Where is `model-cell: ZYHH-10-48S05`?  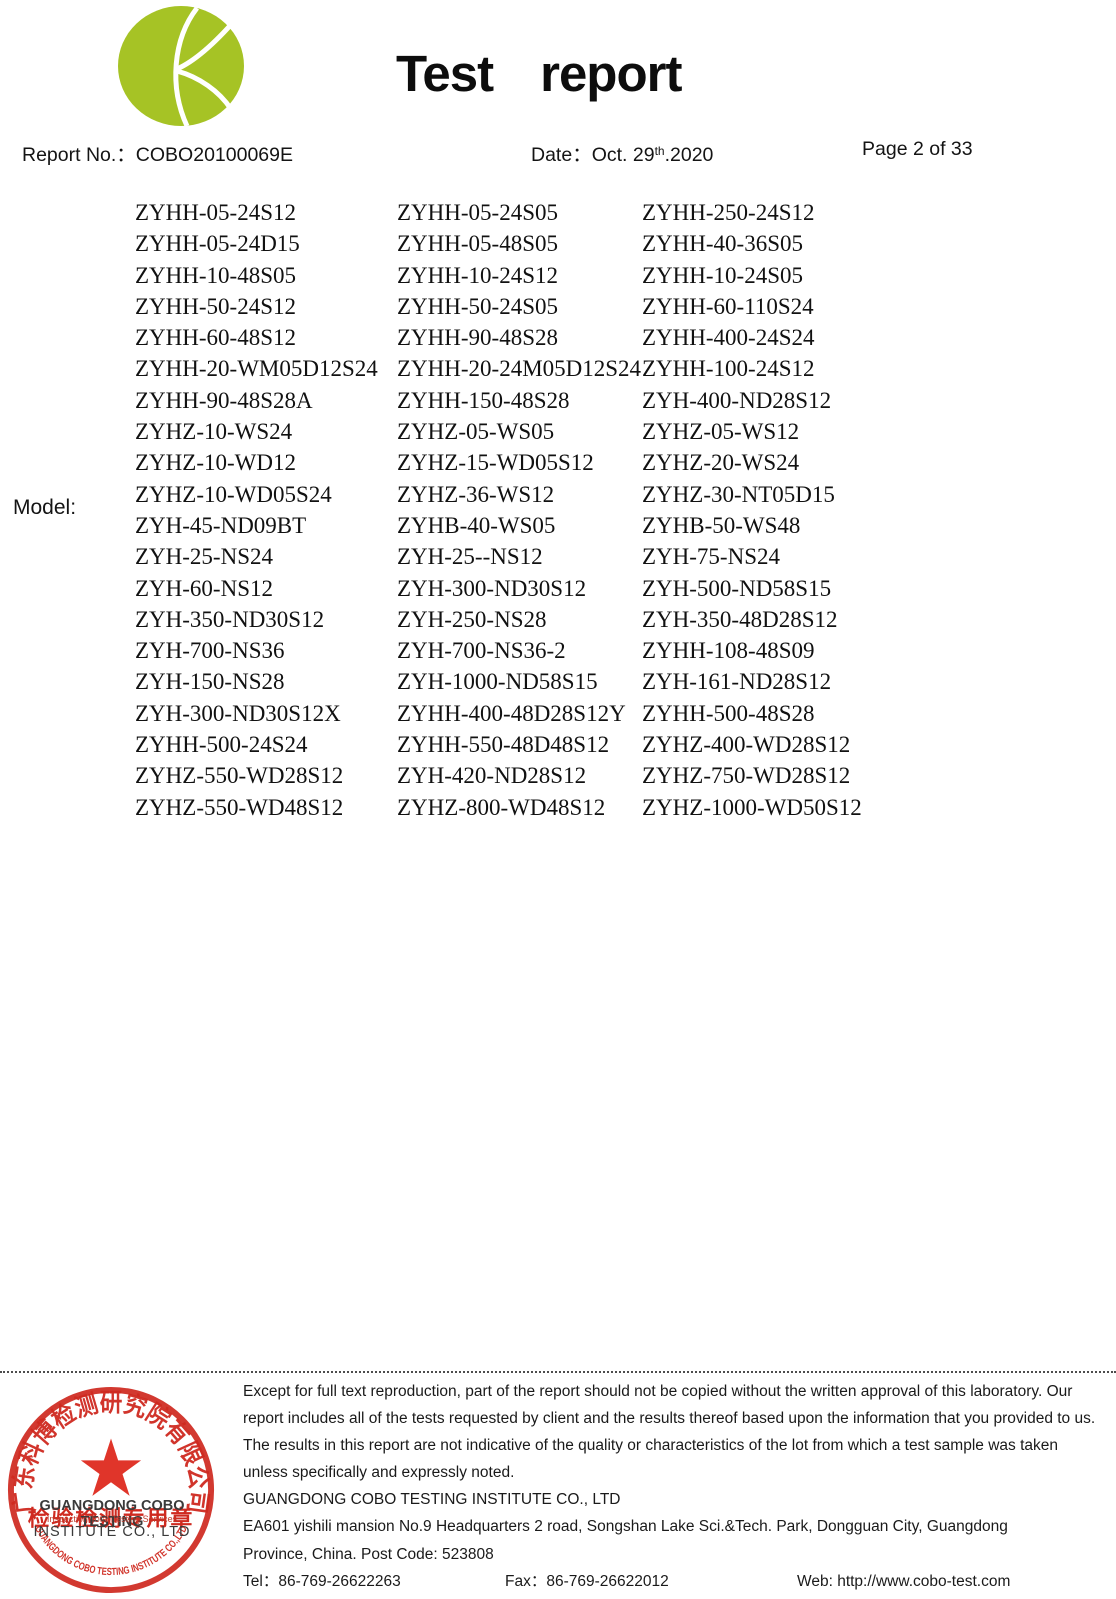
model-cell: ZYHH-10-48S05 is located at coordinates (215, 275).